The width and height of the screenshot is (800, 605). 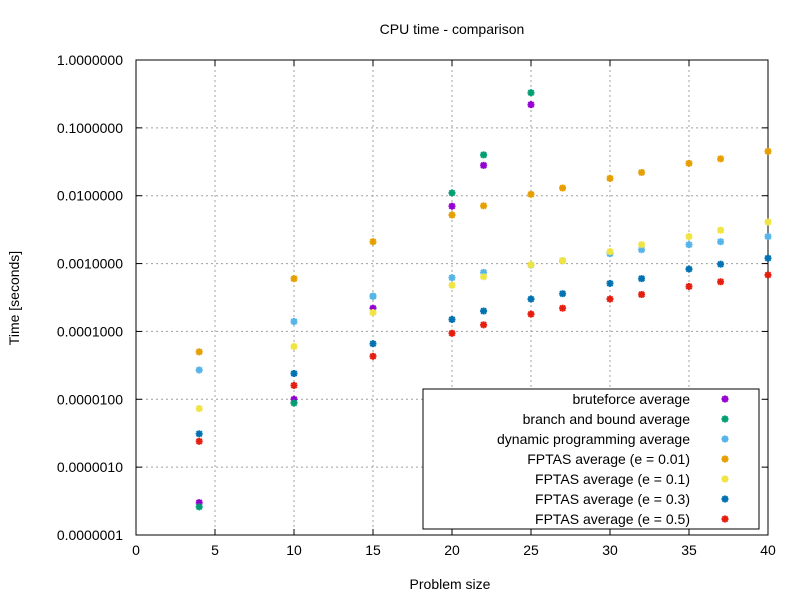 What do you see at coordinates (631, 399) in the screenshot?
I see `legend-label: bruteforce average` at bounding box center [631, 399].